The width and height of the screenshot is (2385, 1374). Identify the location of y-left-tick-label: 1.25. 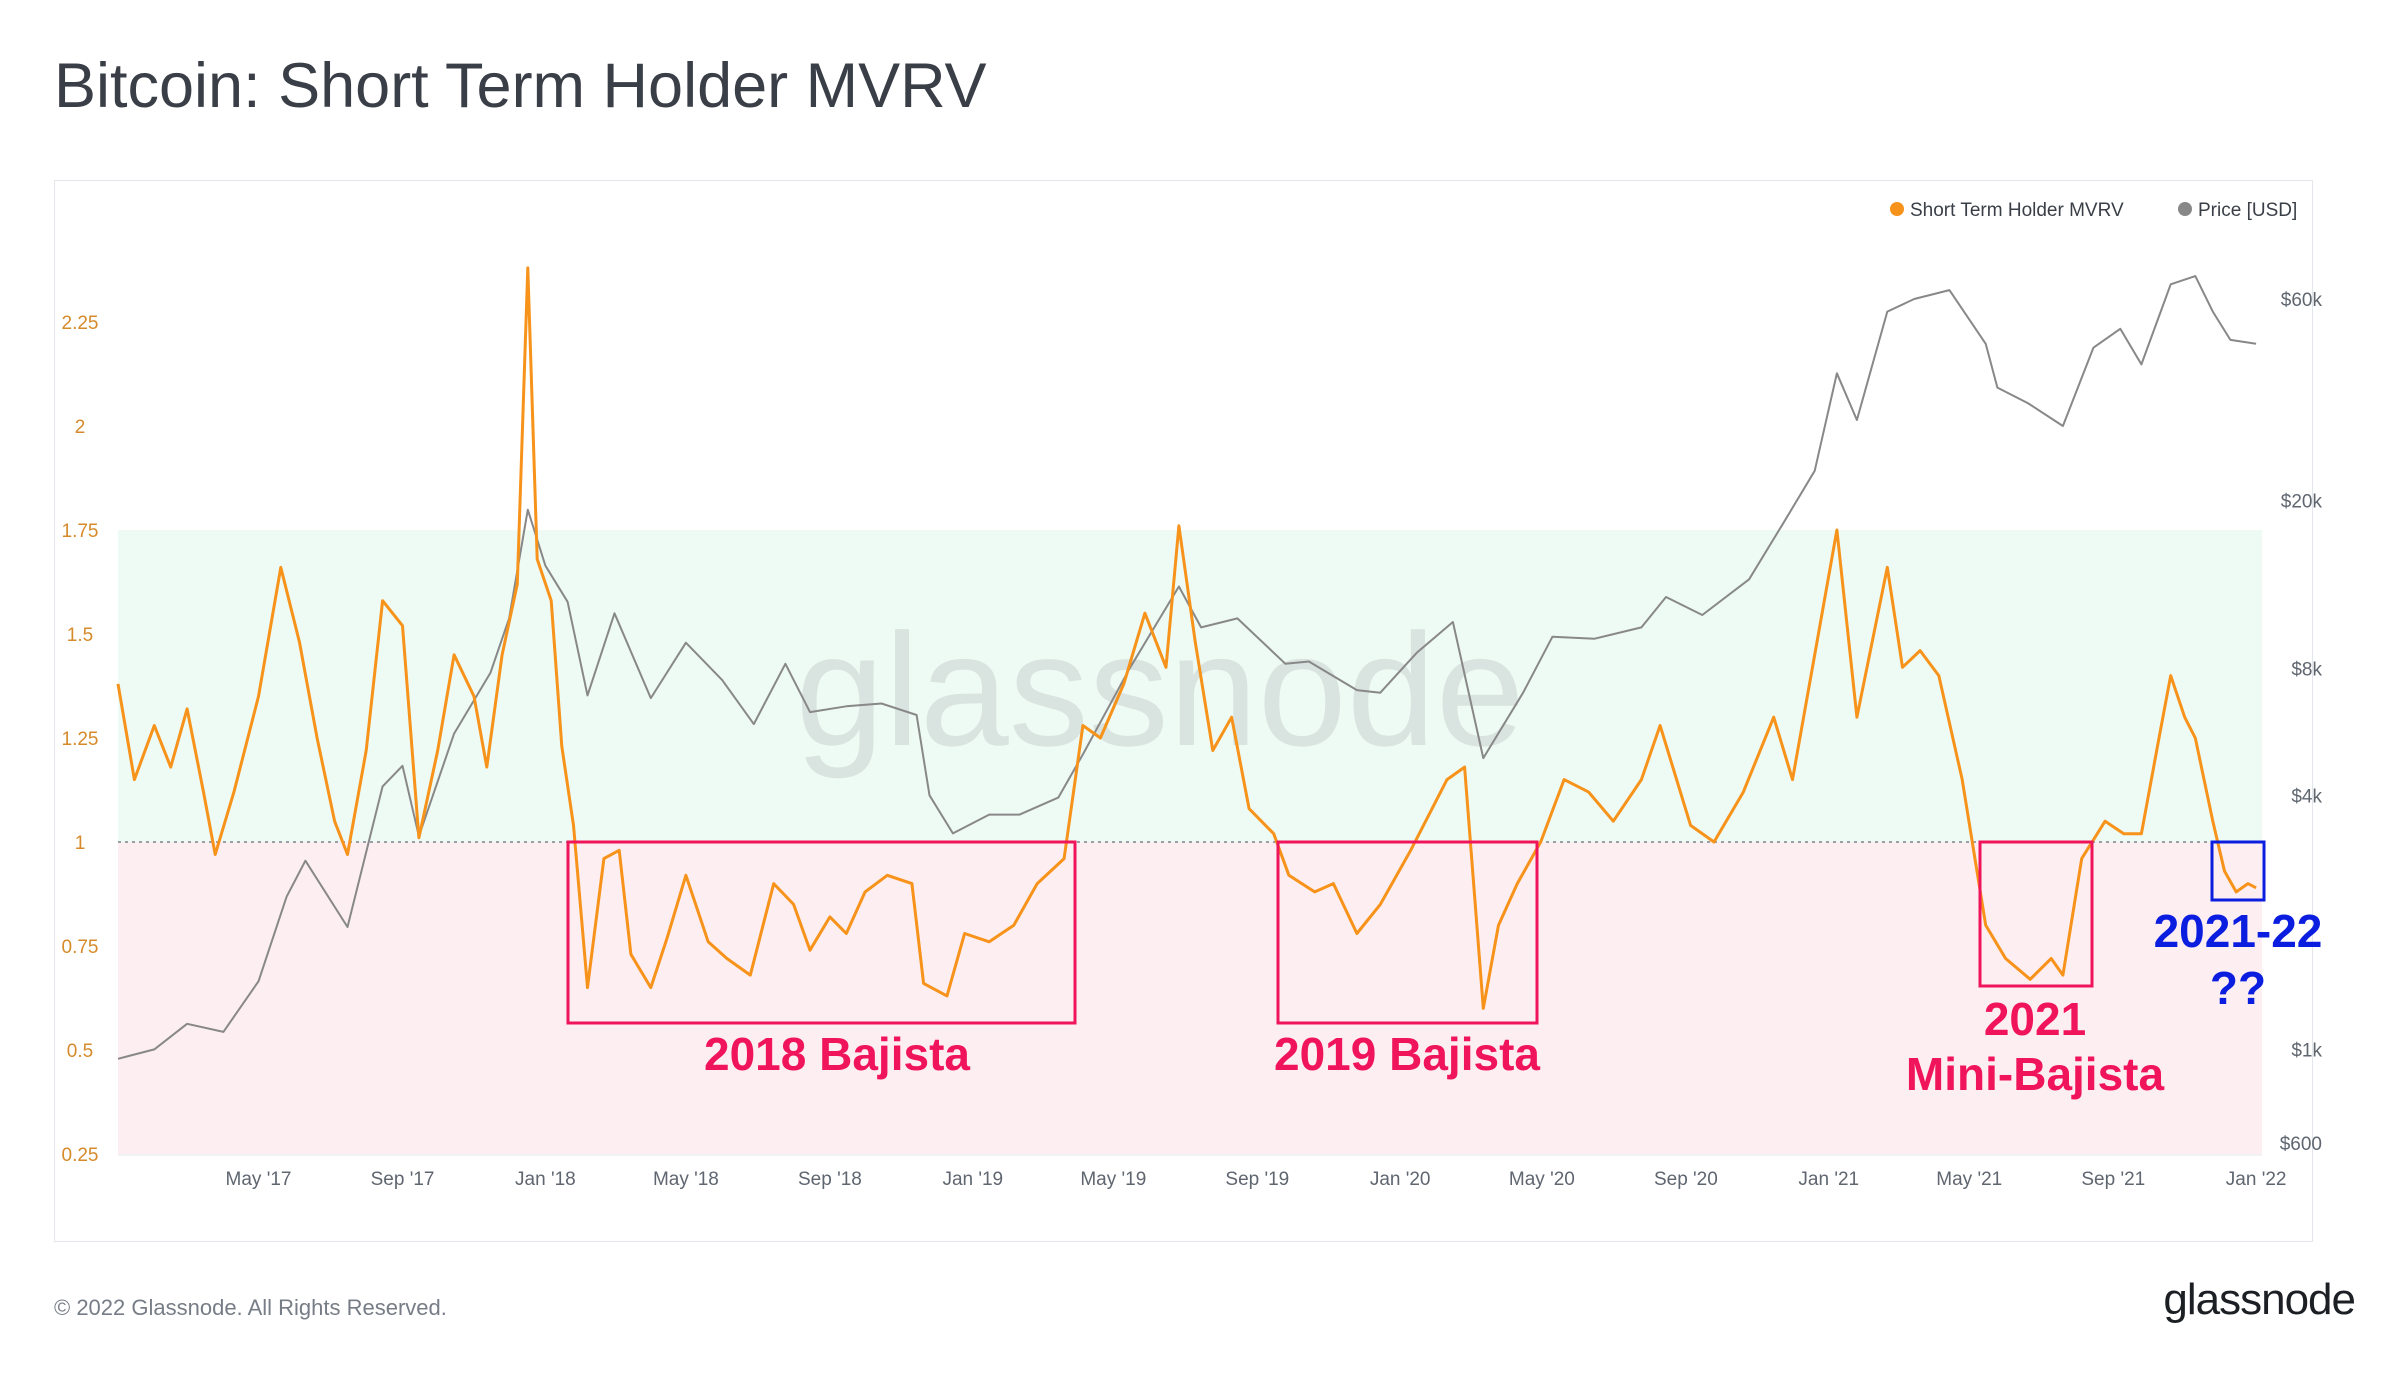
(80, 739).